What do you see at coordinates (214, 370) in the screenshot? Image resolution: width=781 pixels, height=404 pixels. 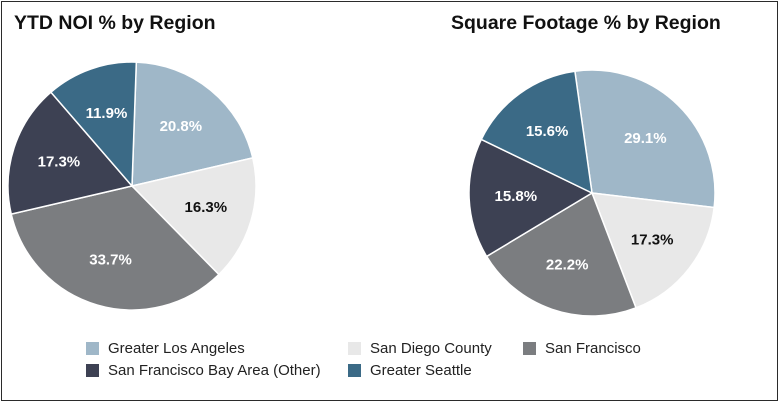 I see `legend-label: San Francisco Bay Area (Other)` at bounding box center [214, 370].